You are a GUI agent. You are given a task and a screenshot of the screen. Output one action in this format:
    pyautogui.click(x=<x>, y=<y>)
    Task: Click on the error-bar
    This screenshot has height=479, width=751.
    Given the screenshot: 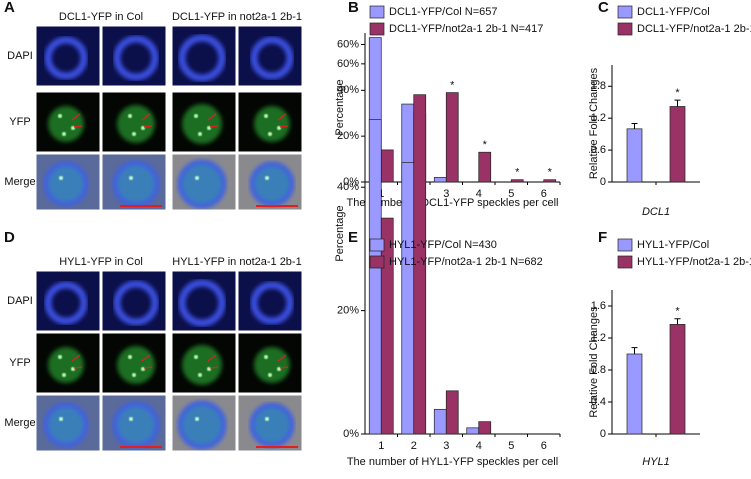 What is the action you would take?
    pyautogui.click(x=677, y=321)
    